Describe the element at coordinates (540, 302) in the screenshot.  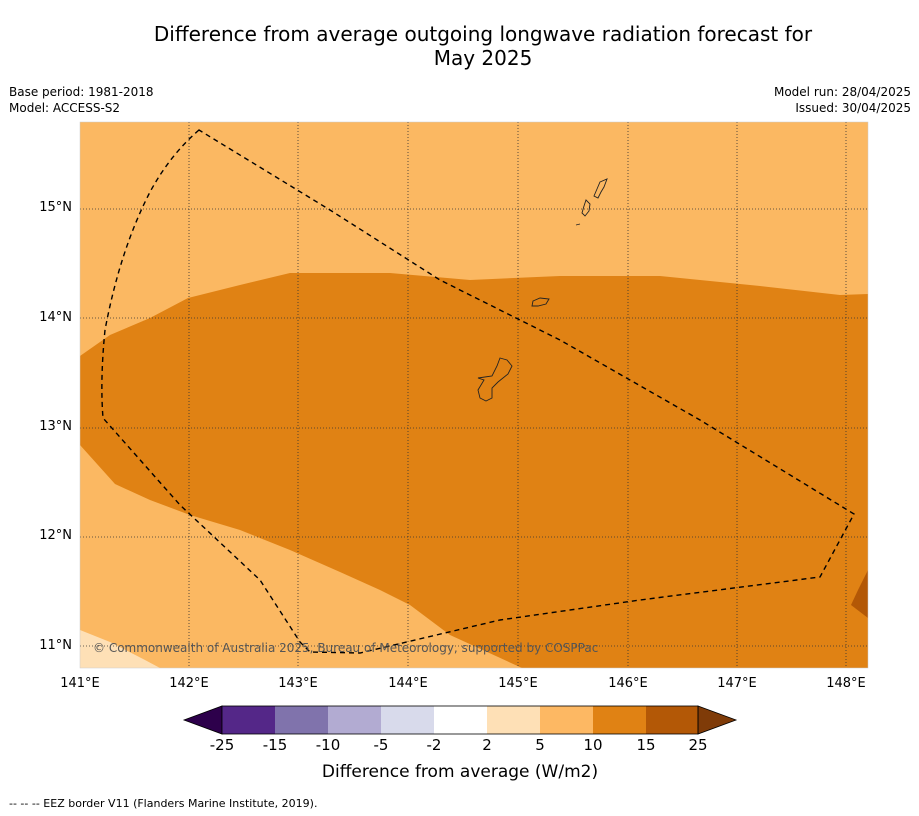
I see `island-rota` at that location.